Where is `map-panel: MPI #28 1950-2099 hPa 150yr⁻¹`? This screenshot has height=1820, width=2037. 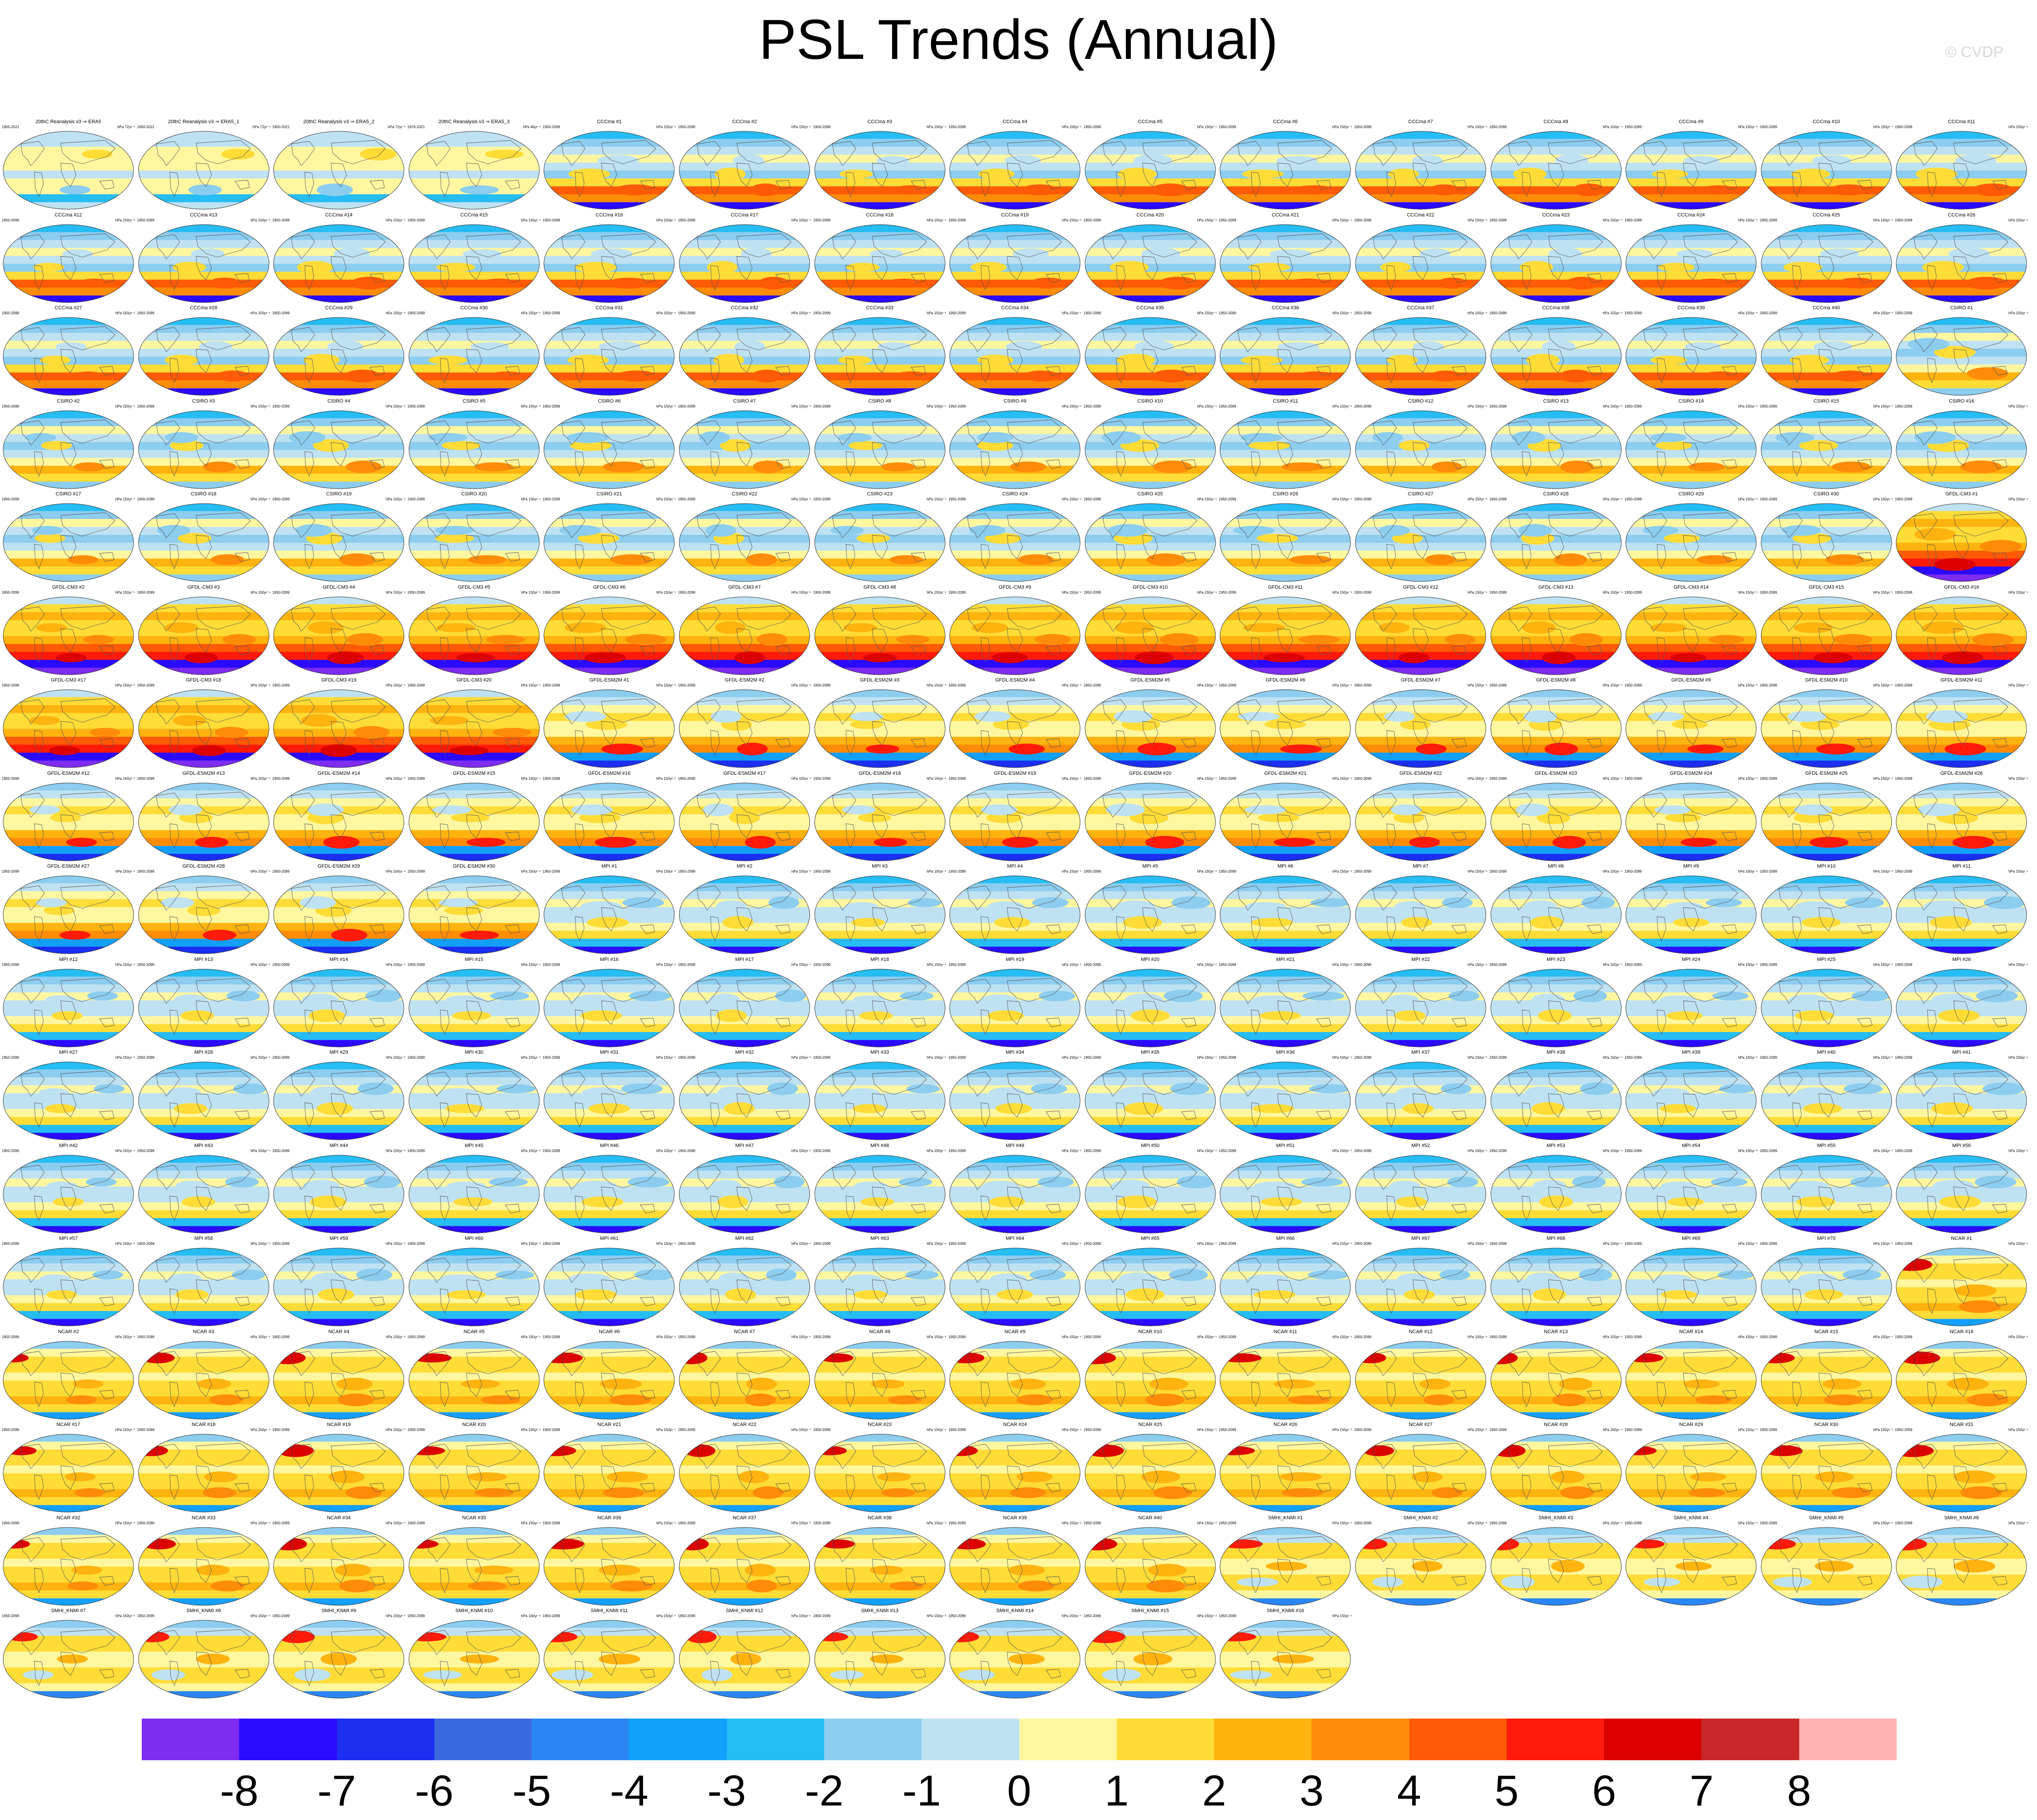 map-panel: MPI #28 1950-2099 hPa 150yr⁻¹ is located at coordinates (203, 1095).